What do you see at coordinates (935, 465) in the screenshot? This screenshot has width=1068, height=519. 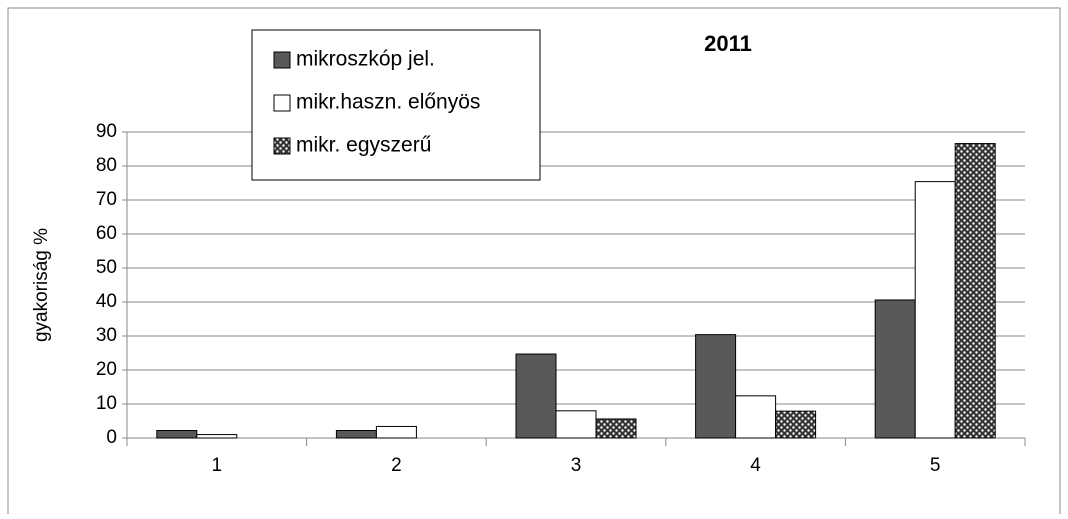 I see `x-tick-label: 5` at bounding box center [935, 465].